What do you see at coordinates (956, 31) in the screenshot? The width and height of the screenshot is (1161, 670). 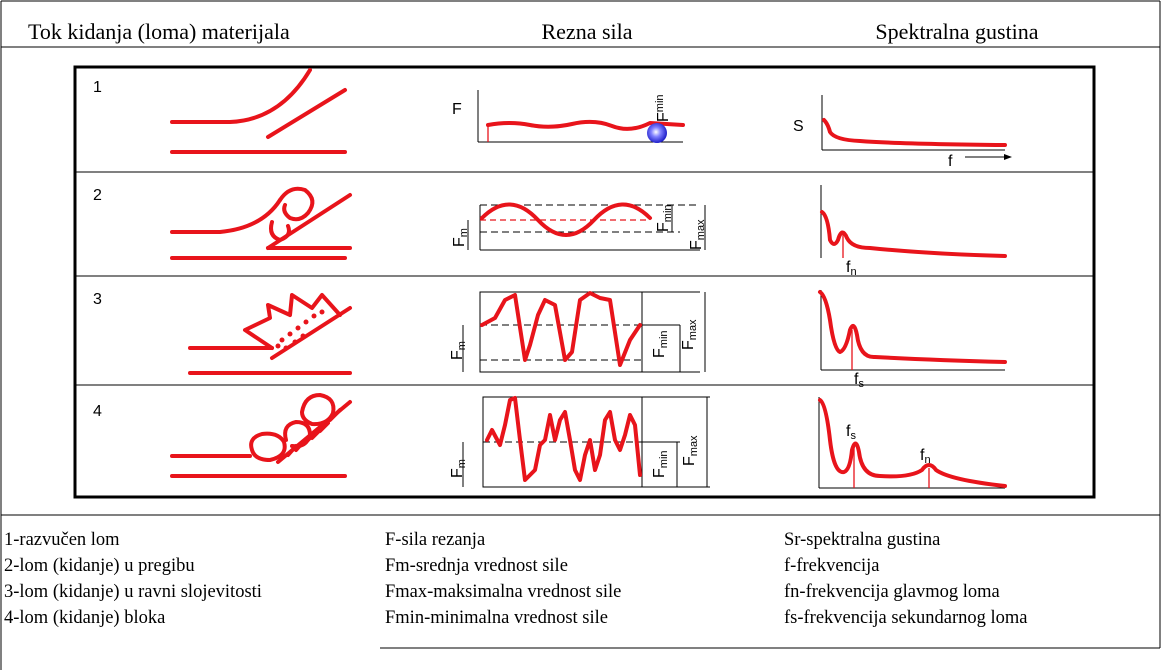 I see `column-header: Spektralna gustina` at bounding box center [956, 31].